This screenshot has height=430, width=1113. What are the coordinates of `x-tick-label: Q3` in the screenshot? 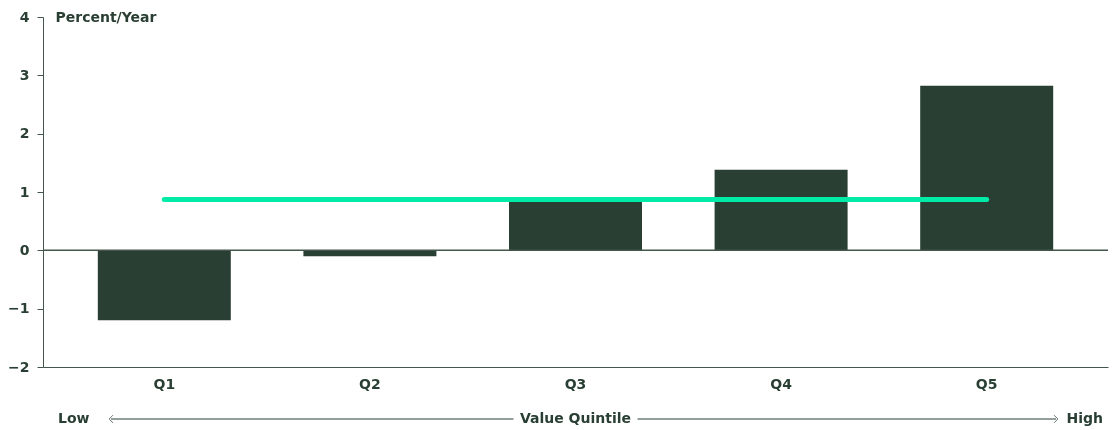 It's located at (575, 383).